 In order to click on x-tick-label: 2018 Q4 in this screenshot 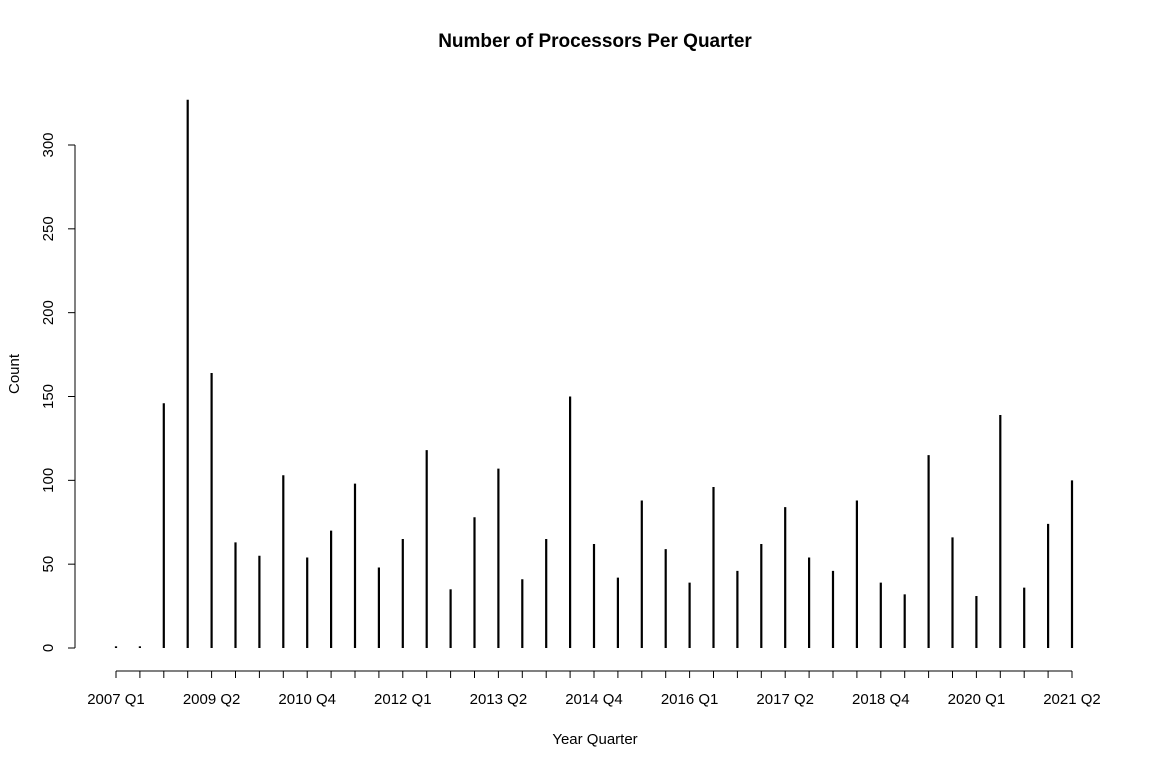, I will do `click(881, 699)`.